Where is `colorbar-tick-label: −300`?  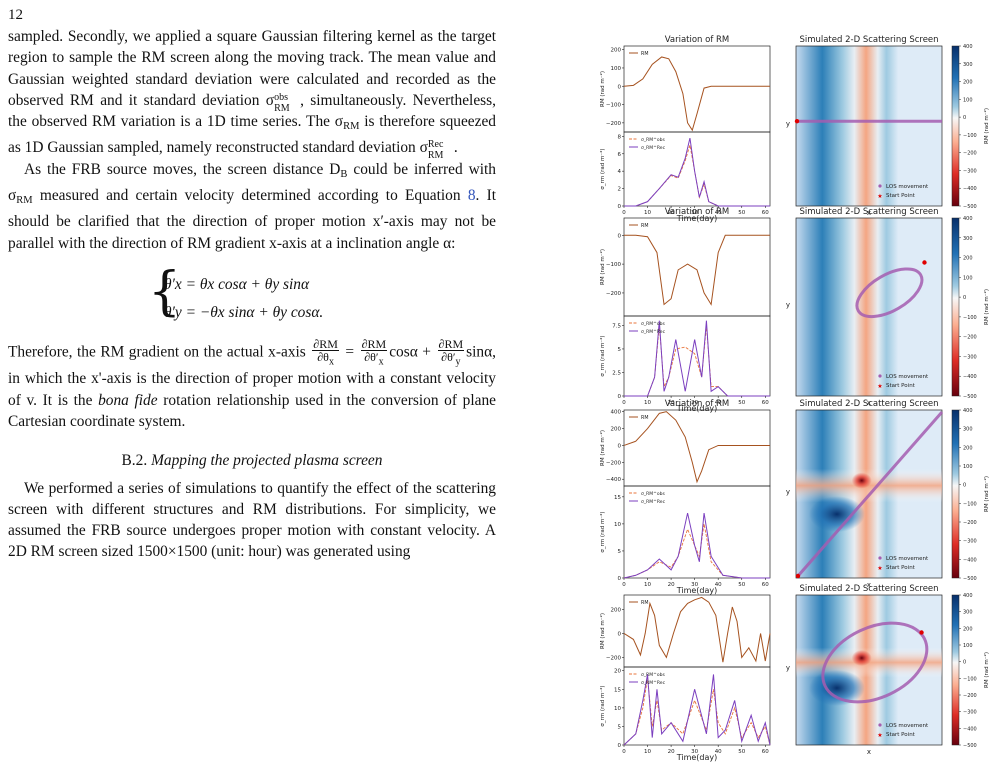 colorbar-tick-label: −300 is located at coordinates (970, 542).